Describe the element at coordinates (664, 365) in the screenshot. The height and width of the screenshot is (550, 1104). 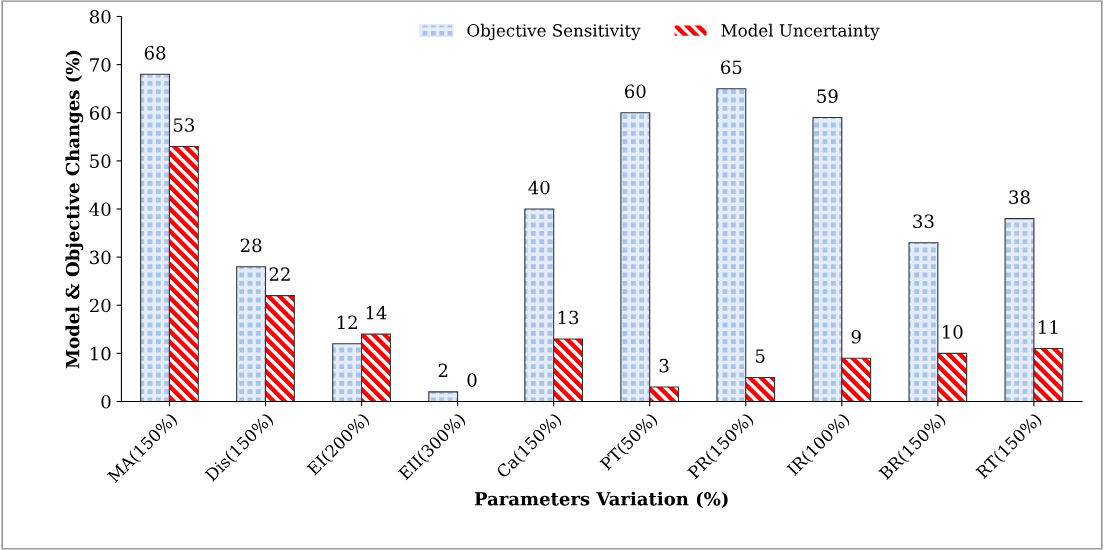
I see `data-label: 3` at that location.